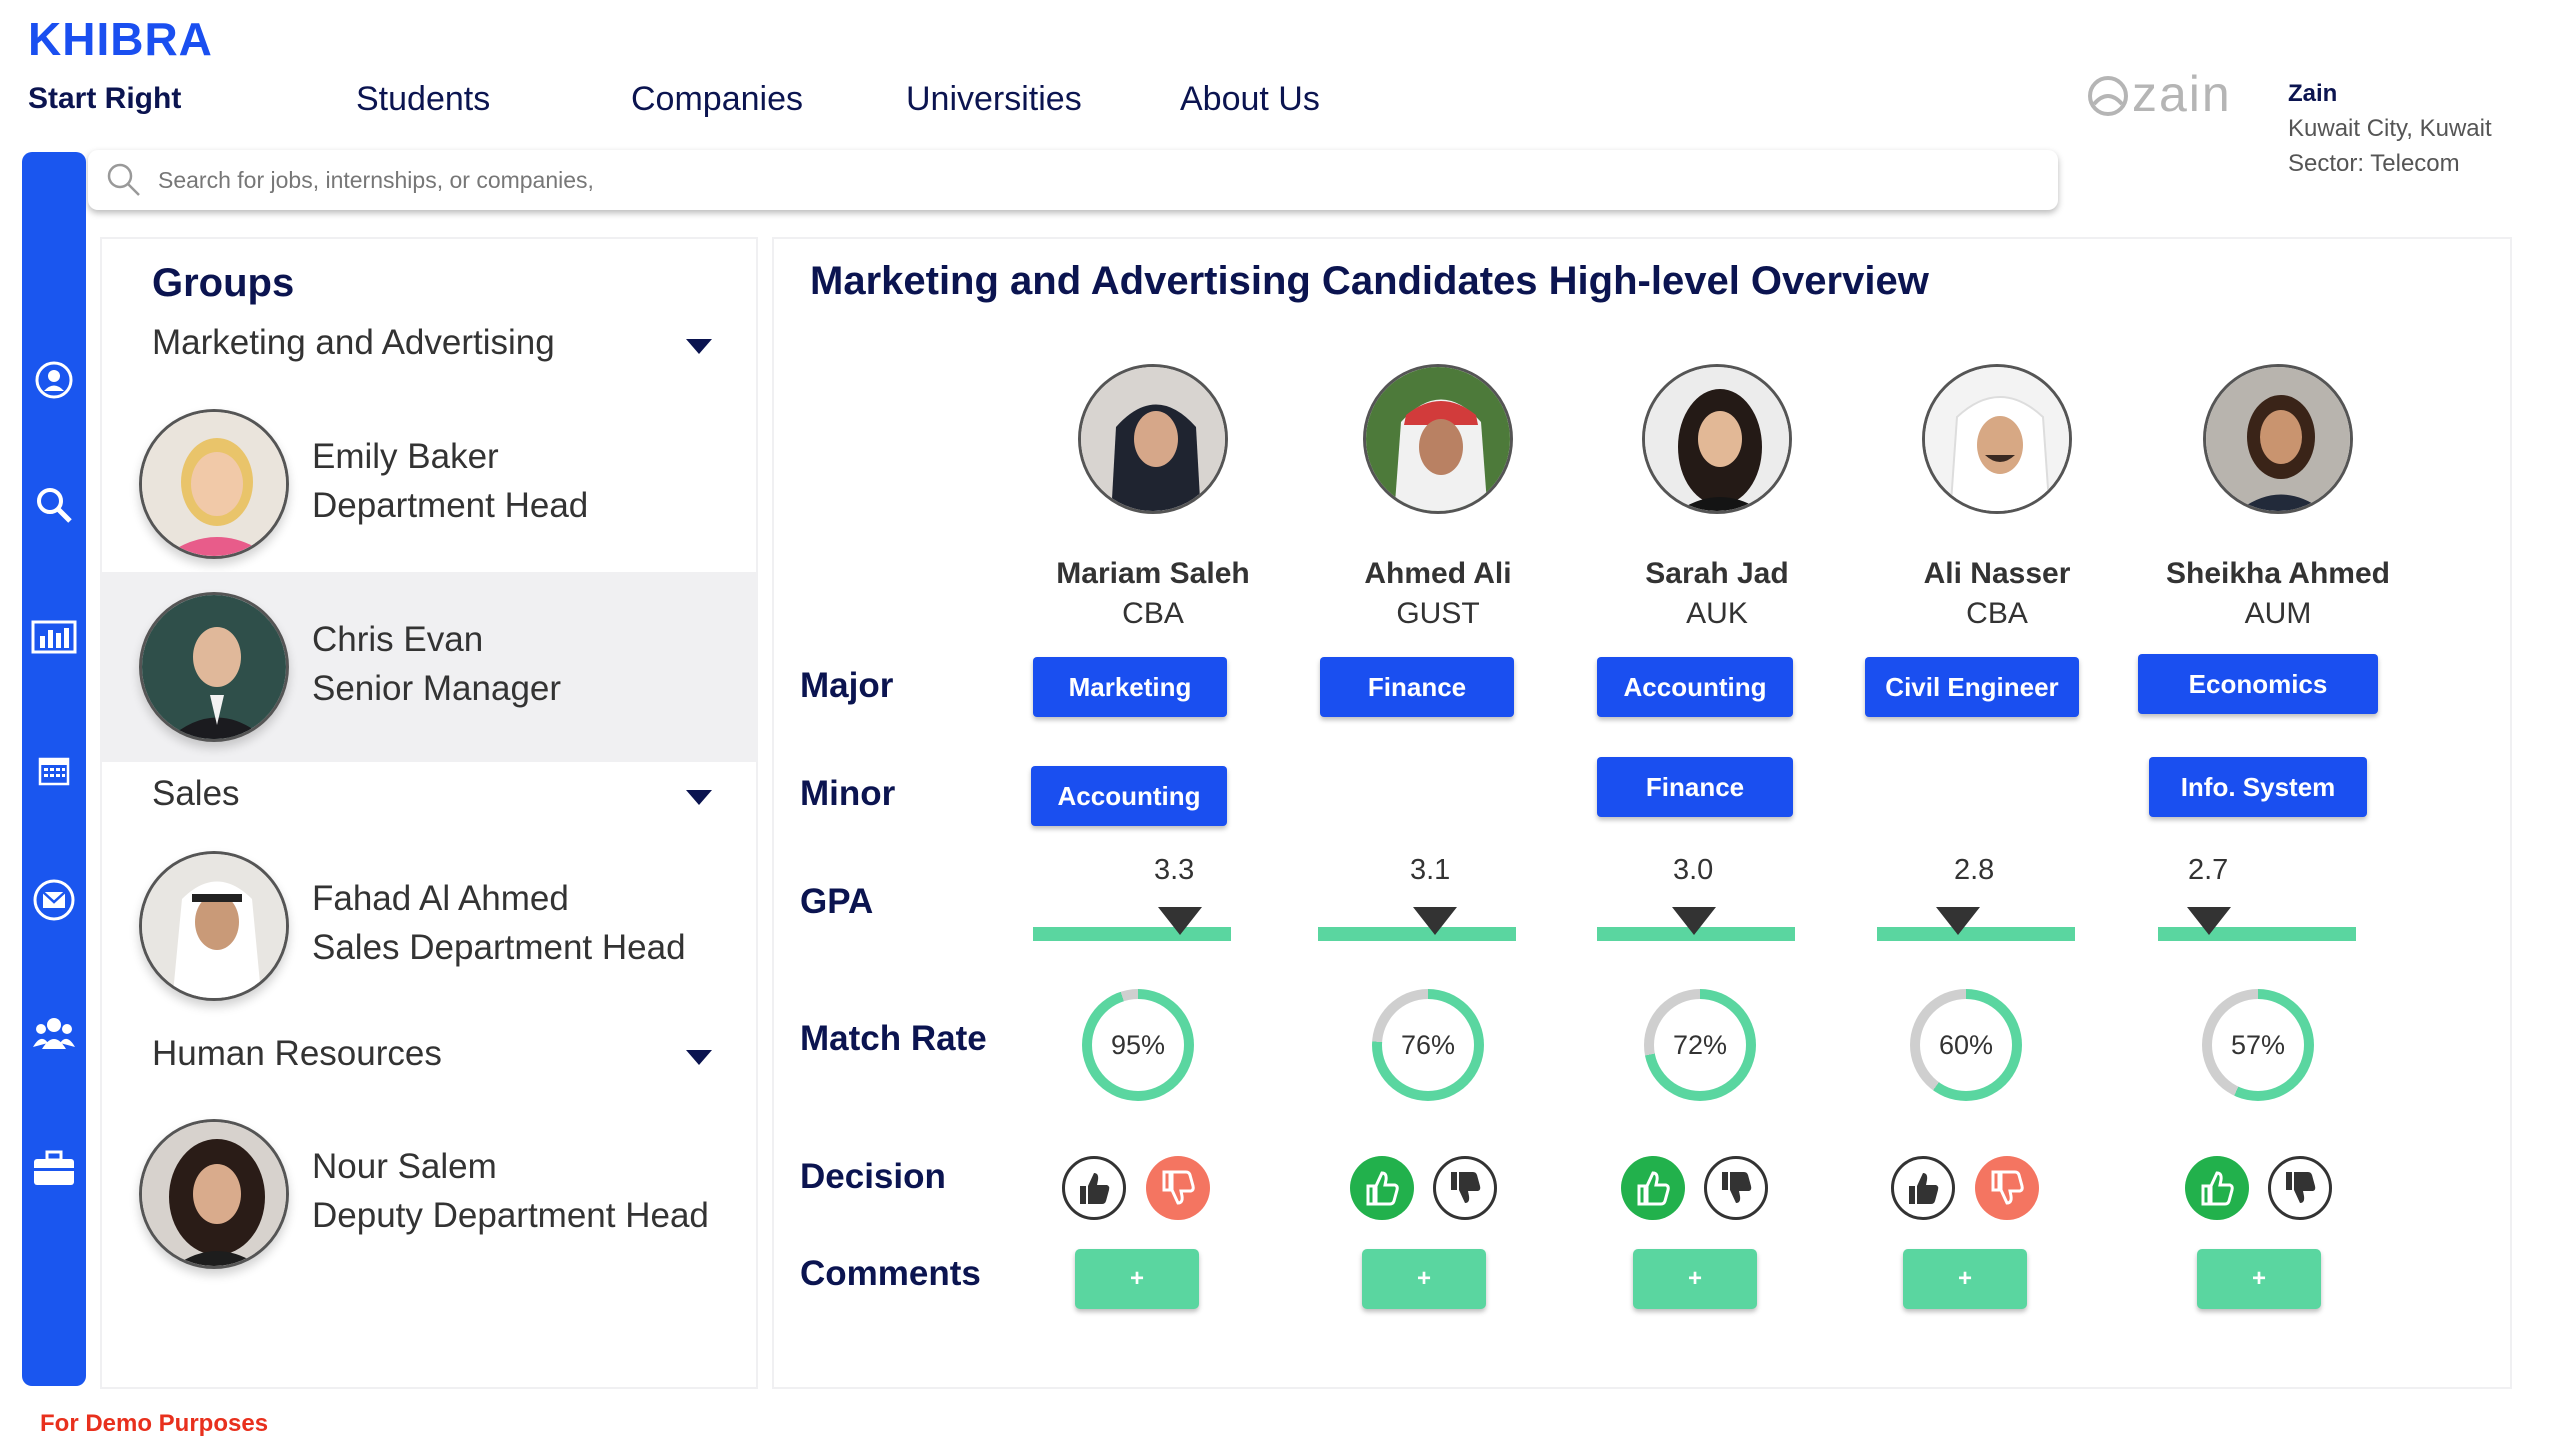  I want to click on gpa-value: 3.1, so click(1430, 870).